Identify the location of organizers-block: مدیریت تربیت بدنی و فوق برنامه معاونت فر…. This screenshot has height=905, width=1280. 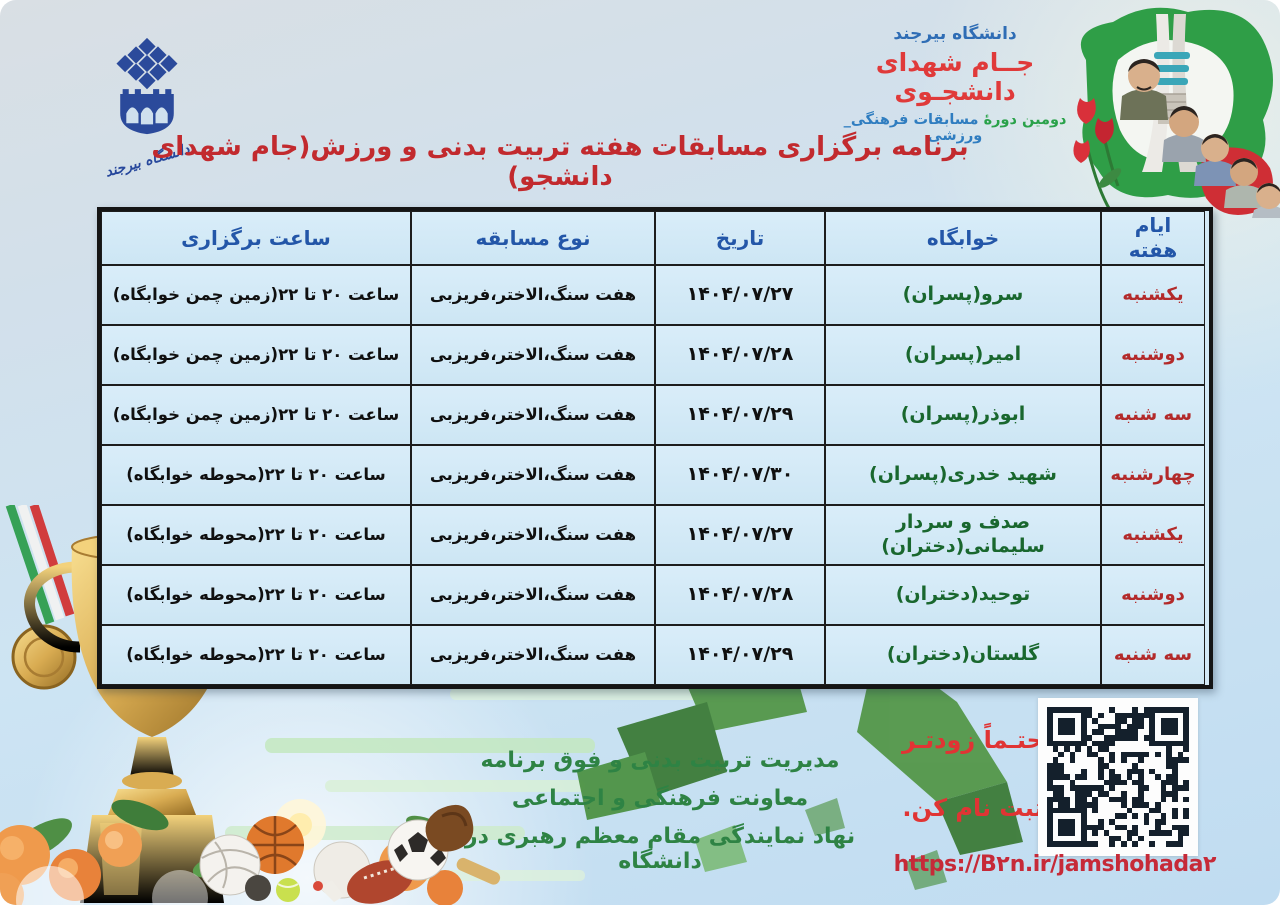
(660, 817).